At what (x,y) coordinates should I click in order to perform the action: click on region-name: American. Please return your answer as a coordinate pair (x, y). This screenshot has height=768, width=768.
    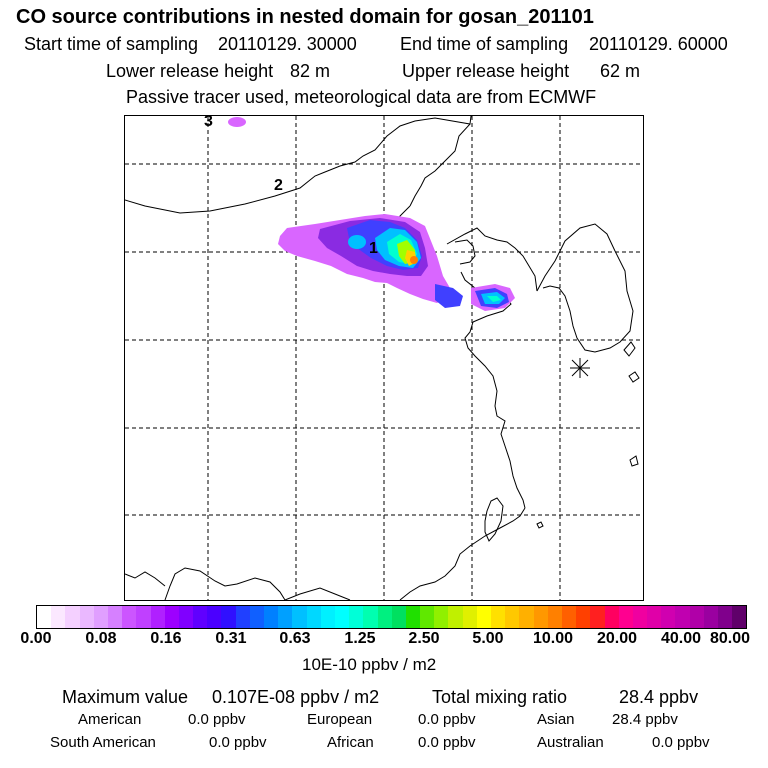
    Looking at the image, I should click on (110, 719).